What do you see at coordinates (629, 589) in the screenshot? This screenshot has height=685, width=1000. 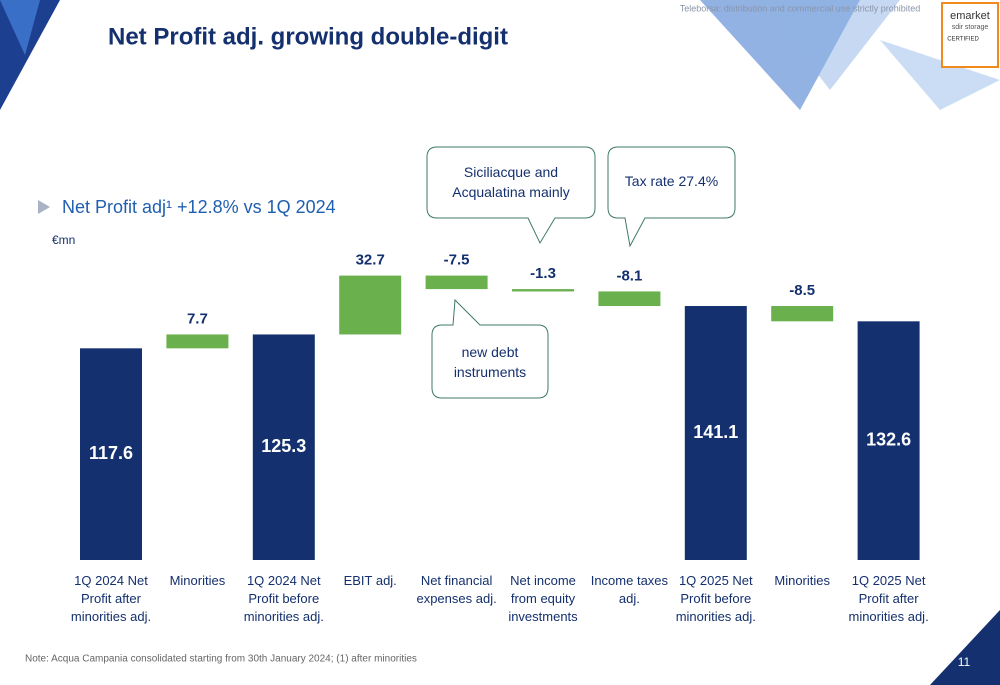 I see `x-tick-label: Income taxes adj.` at bounding box center [629, 589].